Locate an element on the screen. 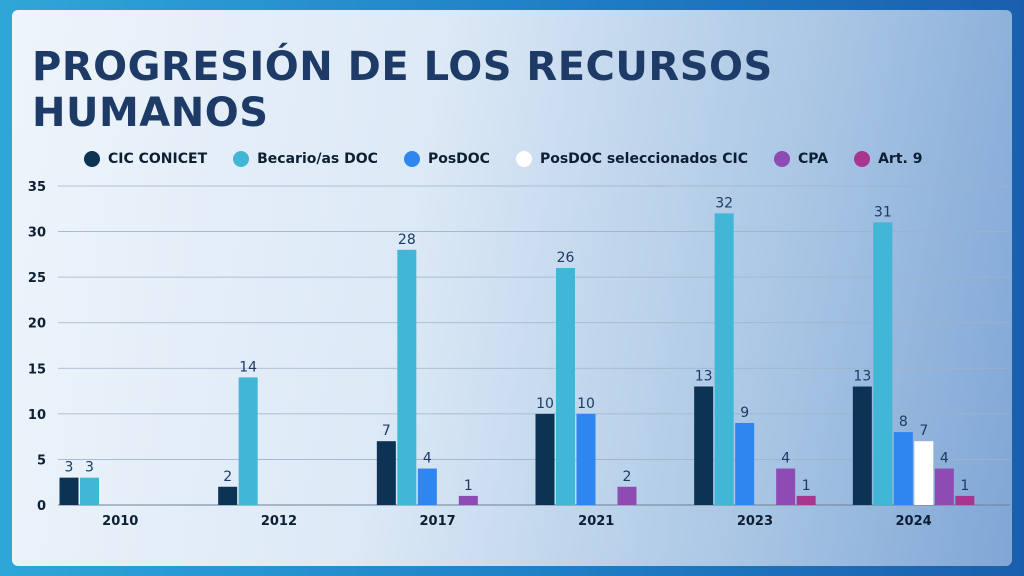 The width and height of the screenshot is (1024, 576). y-tick-label: 10 is located at coordinates (37, 415).